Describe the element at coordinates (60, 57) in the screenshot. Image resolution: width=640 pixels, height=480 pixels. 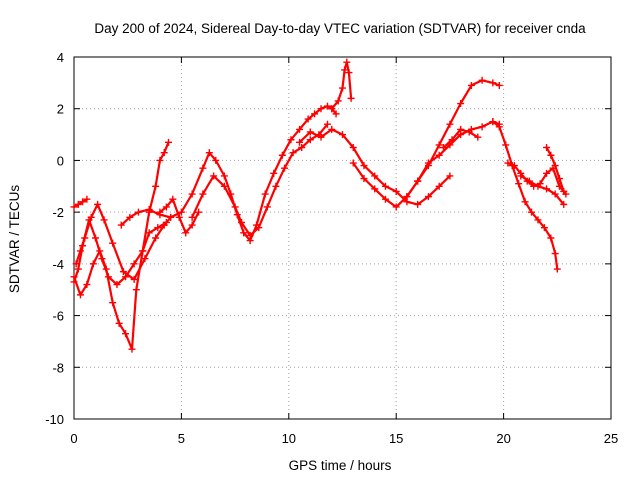
I see `y-tick-label: 4` at that location.